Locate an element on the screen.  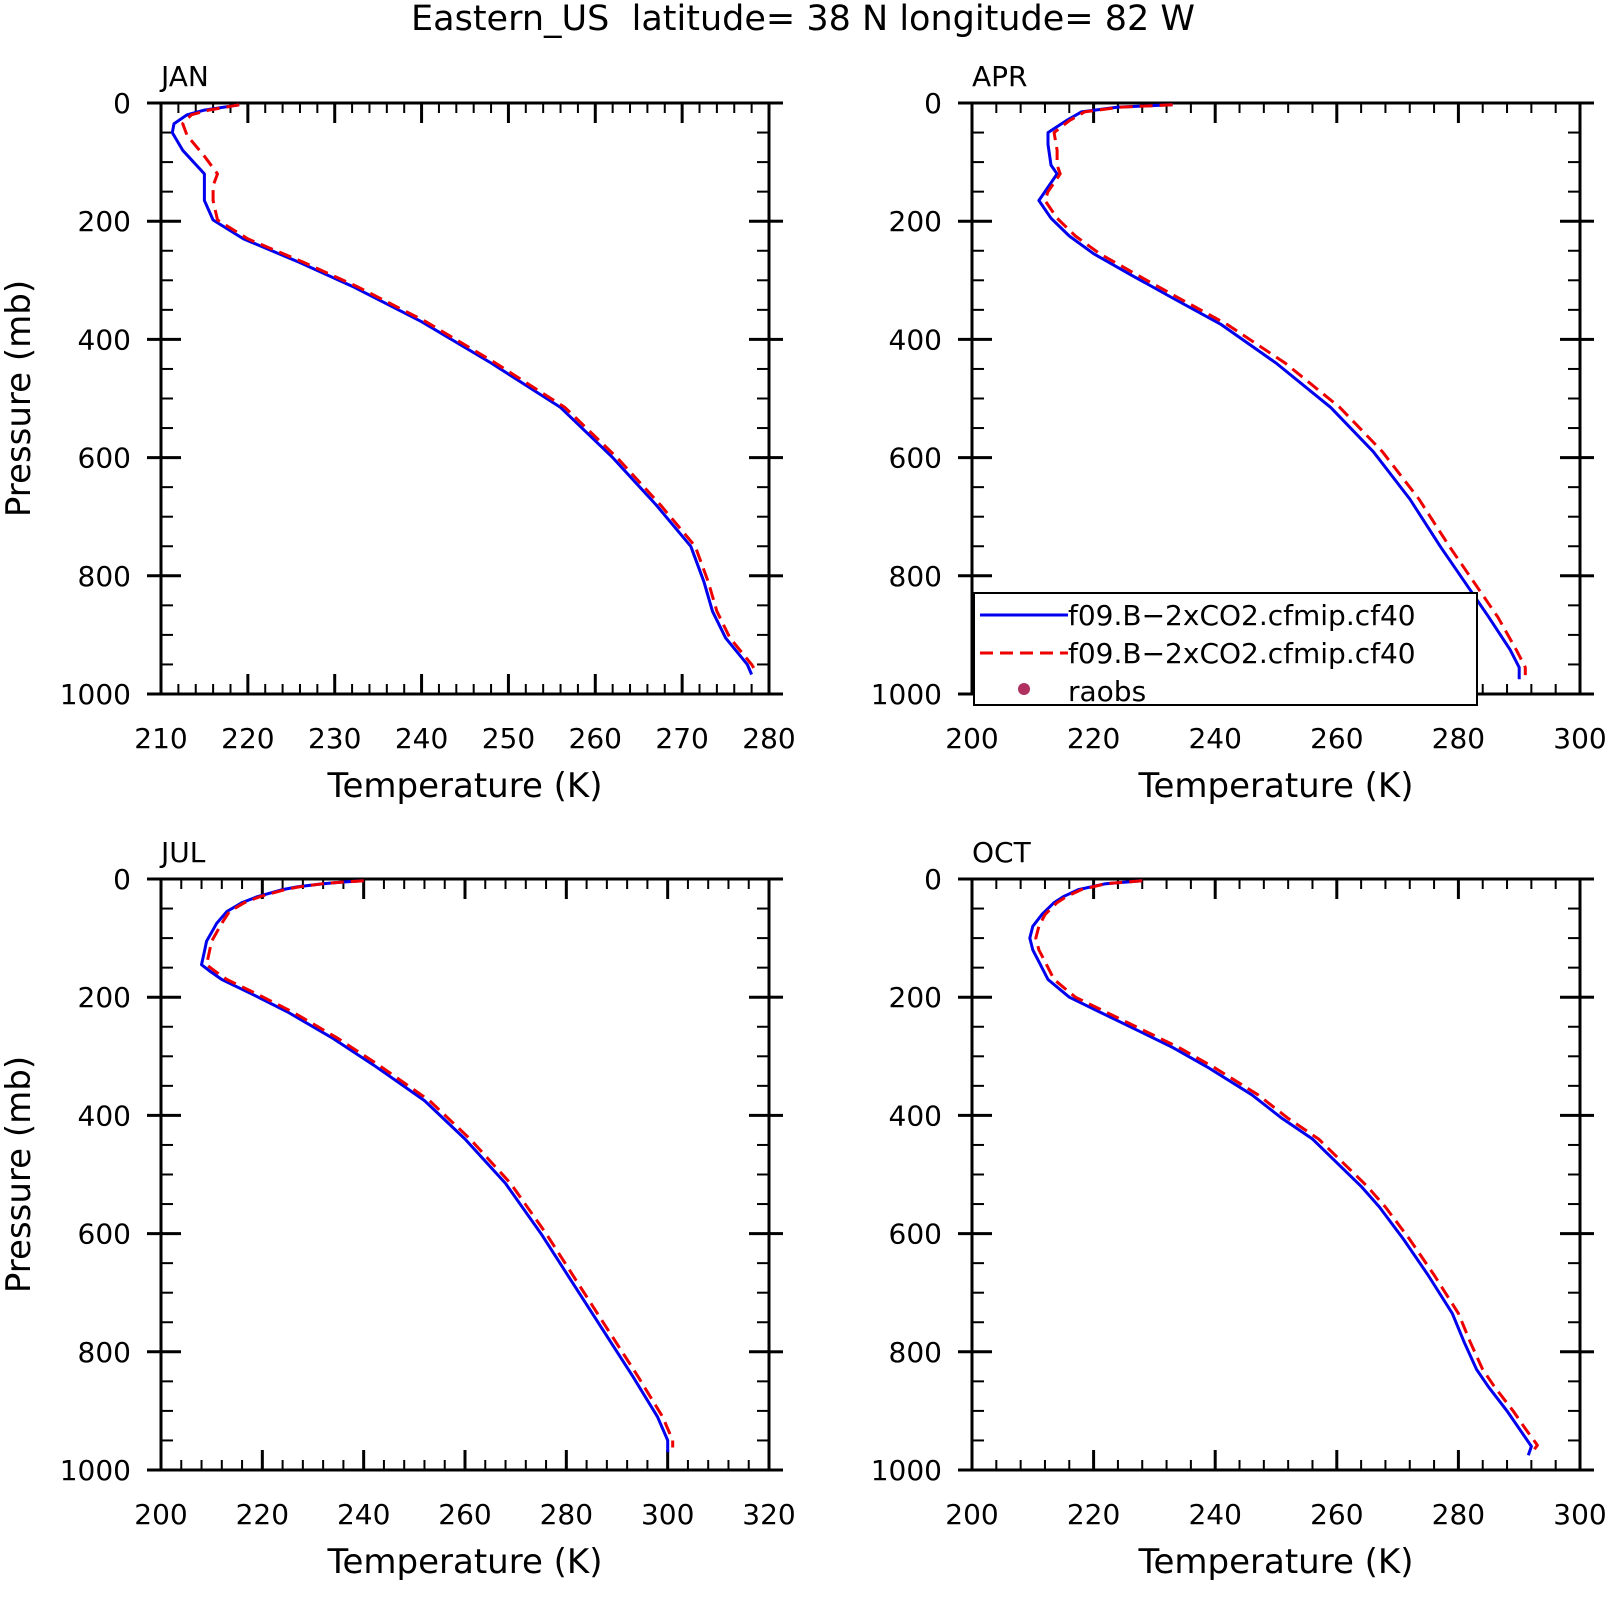
legend-box is located at coordinates (1225, 649).